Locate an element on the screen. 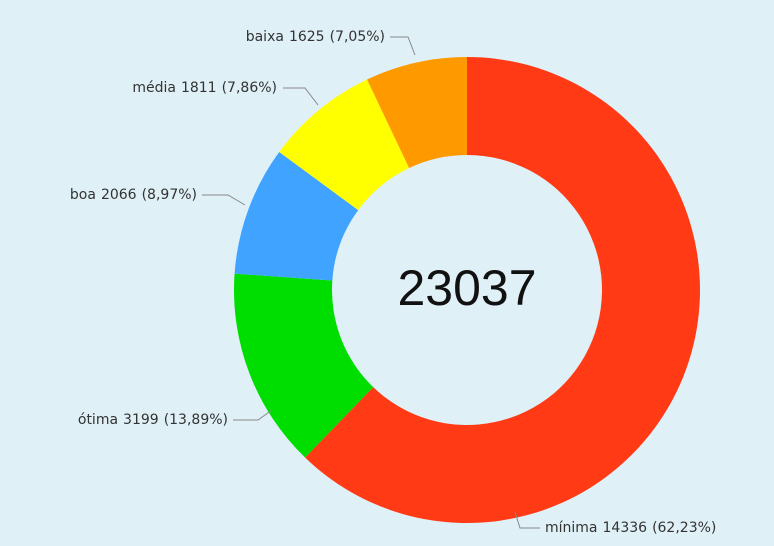 This screenshot has height=546, width=774. label-value: 14336 is located at coordinates (625, 528).